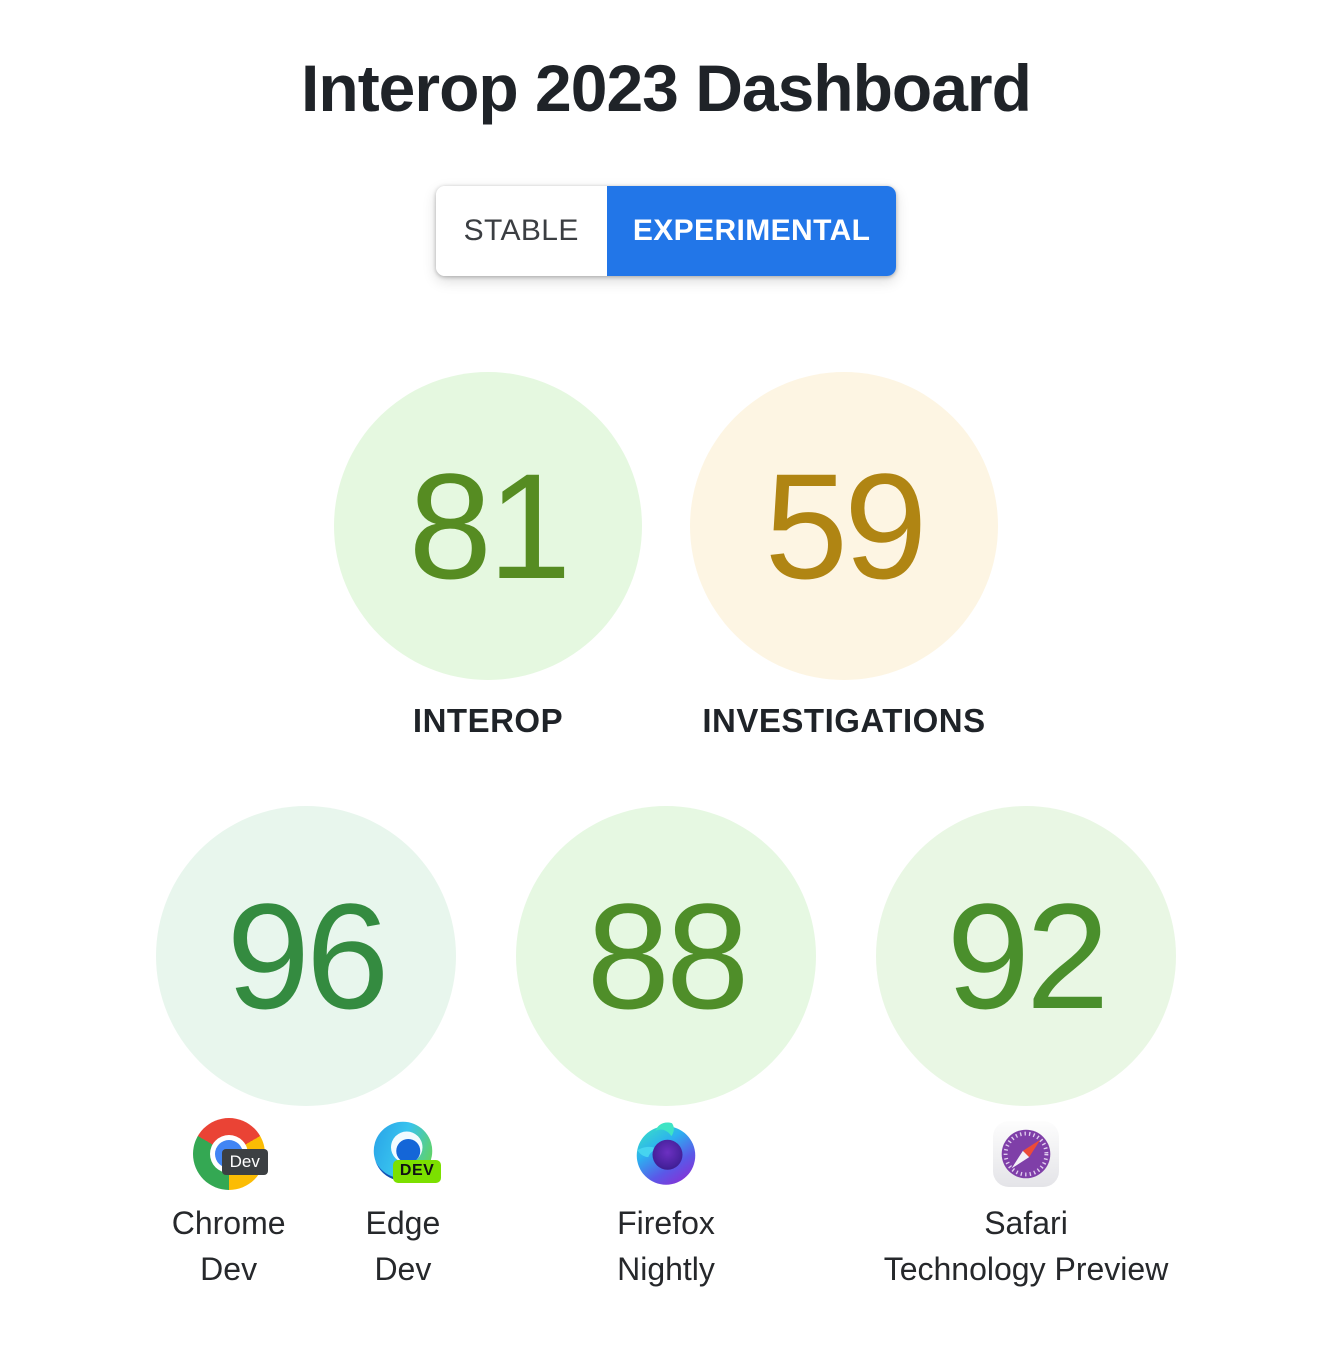  What do you see at coordinates (1026, 1223) in the screenshot?
I see `browser-name-line: Safari` at bounding box center [1026, 1223].